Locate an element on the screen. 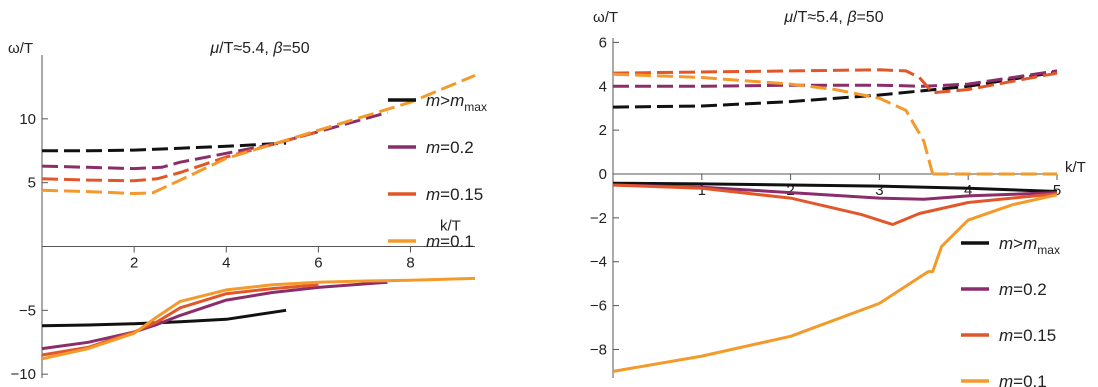  chart0-x-tick-label: 8 is located at coordinates (410, 263).